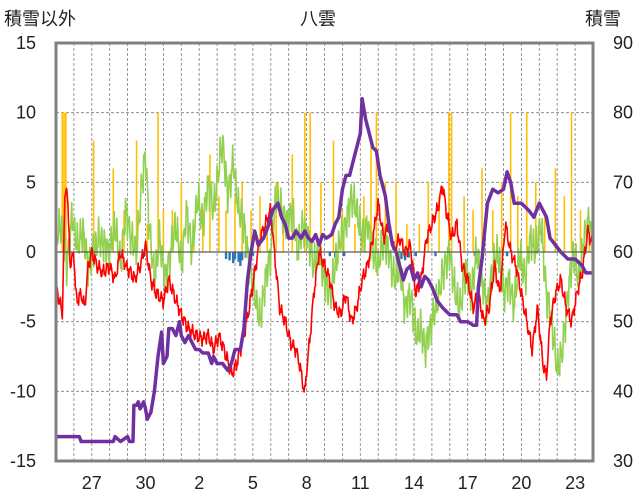  Describe the element at coordinates (623, 322) in the screenshot. I see `y-right-tick-label: 50` at that location.